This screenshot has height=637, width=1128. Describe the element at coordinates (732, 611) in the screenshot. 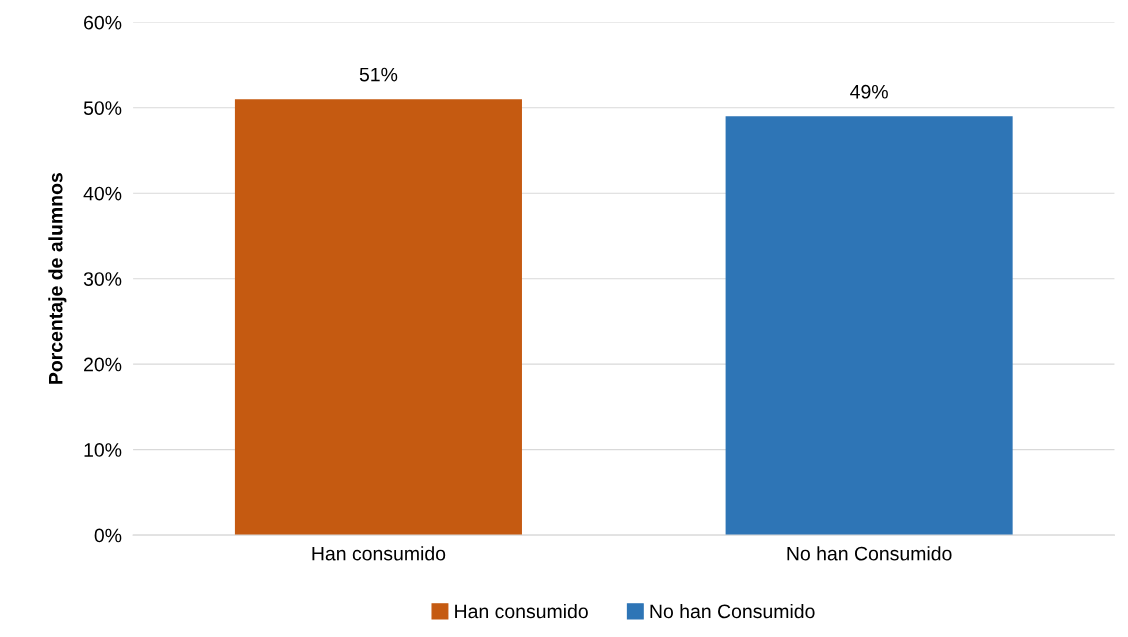

I see `legend-label: No han Consumido` at that location.